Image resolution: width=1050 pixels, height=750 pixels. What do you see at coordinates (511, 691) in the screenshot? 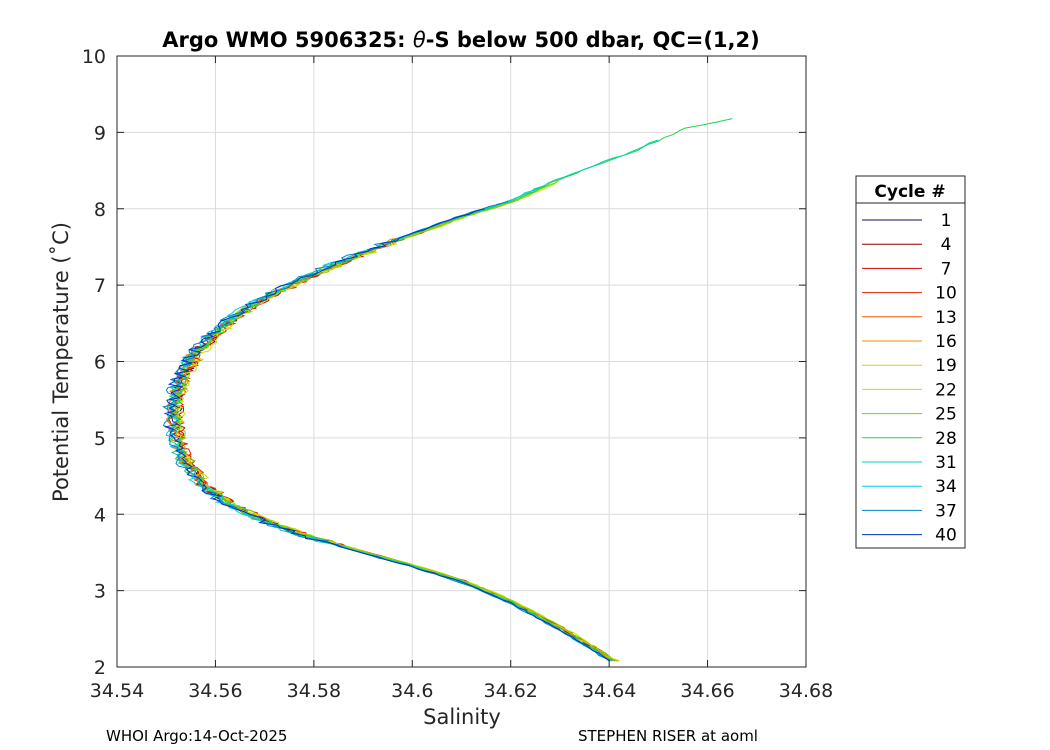
I see `x-tick-label: 34.62` at bounding box center [511, 691].